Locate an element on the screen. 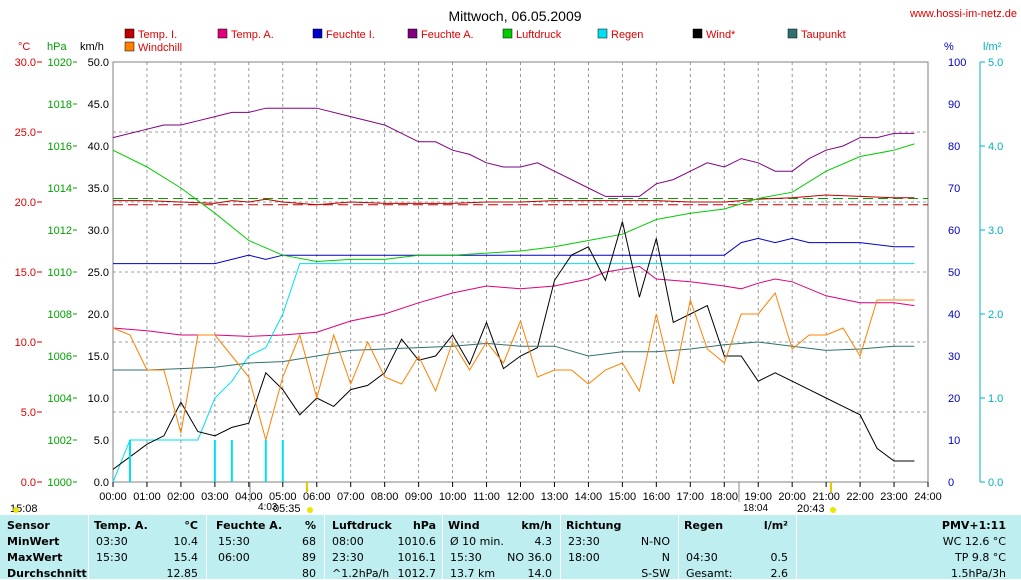 The height and width of the screenshot is (580, 1021). rain-axis-unit: l/m² is located at coordinates (992, 47).